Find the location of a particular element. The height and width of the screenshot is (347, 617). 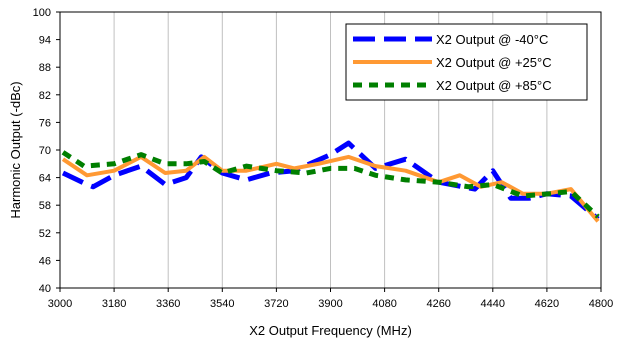

x-tick-label: 3900 is located at coordinates (330, 304).